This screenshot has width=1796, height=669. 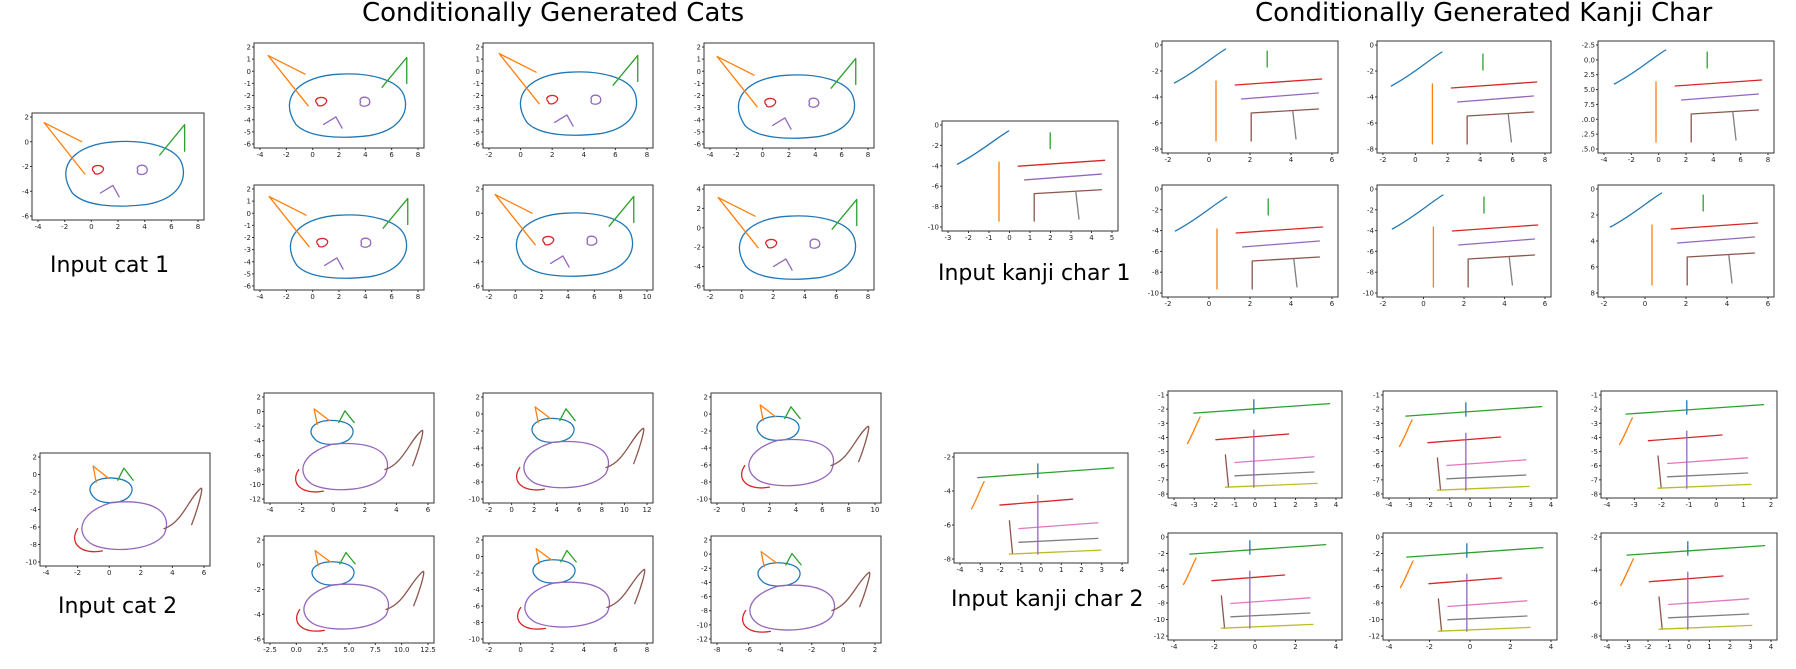 I want to click on plot-kanji1-gen-4: -2 0 2 4 6 0 -2 -4 -6 -8 -10, so click(x=1243, y=246).